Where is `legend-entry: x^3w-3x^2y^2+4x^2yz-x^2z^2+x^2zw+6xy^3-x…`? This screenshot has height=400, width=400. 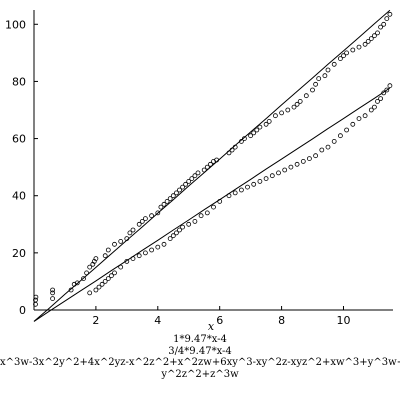
legend-entry: x^3w-3x^2y^2+4x^2yz-x^2z^2+x^2zw+6xy^3-x… is located at coordinates (200, 362).